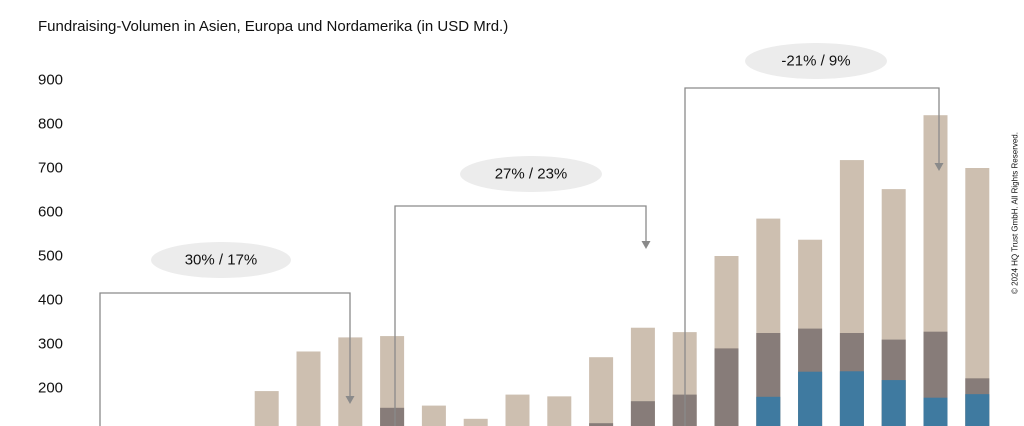  I want to click on annotation-label: -21% / 9%, so click(815, 61).